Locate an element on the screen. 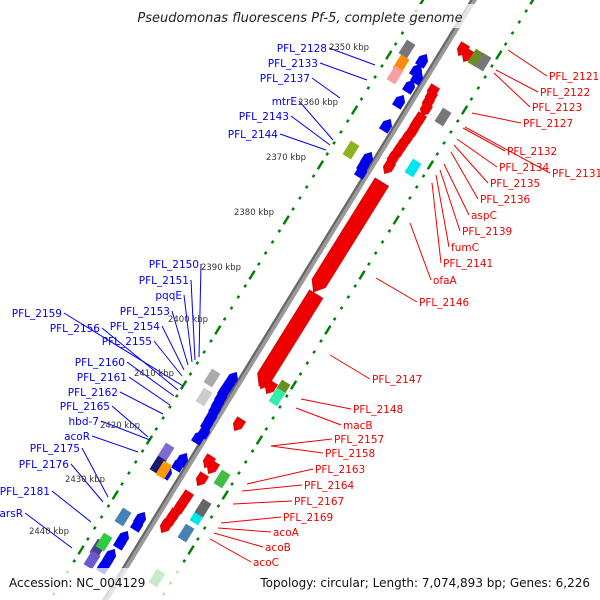 This screenshot has height=600, width=600. forward-gene-label: PFL_2157 is located at coordinates (359, 440).